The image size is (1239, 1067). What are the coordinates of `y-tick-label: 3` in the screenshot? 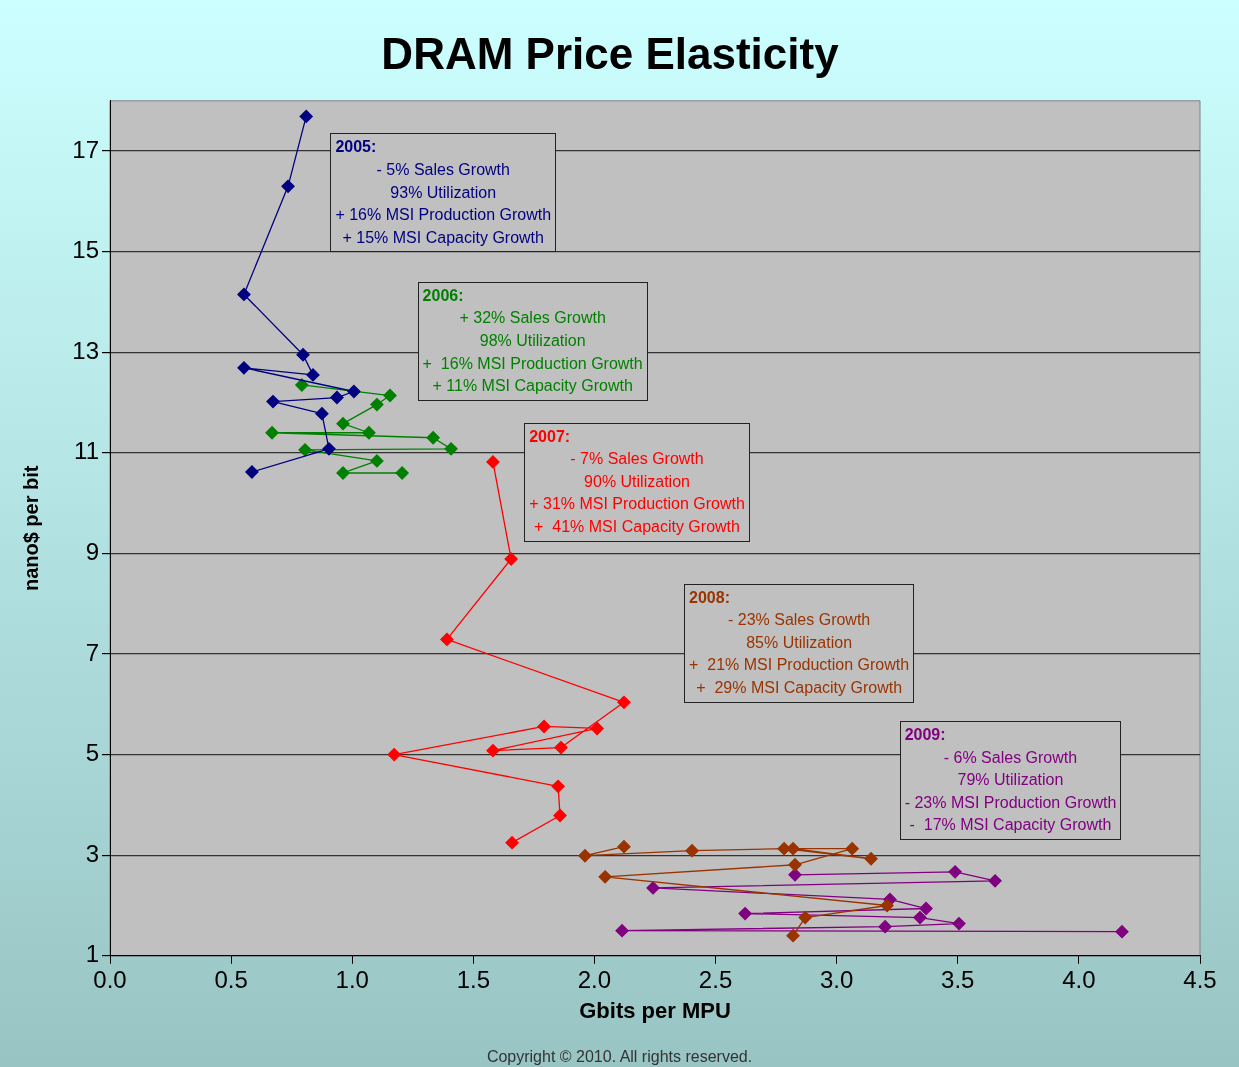 It's located at (92, 853).